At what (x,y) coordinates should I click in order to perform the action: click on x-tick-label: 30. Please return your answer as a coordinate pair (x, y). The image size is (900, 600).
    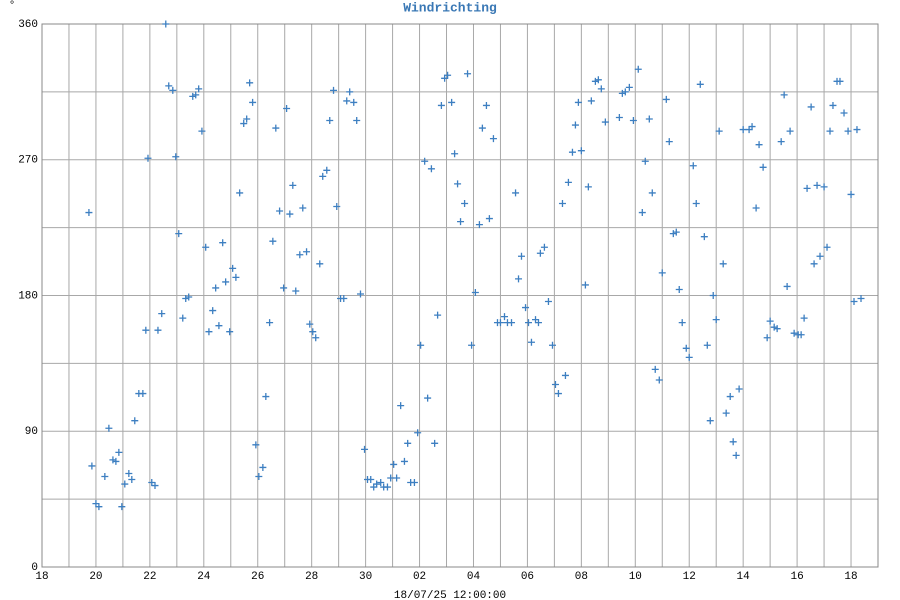
    Looking at the image, I should click on (365, 577).